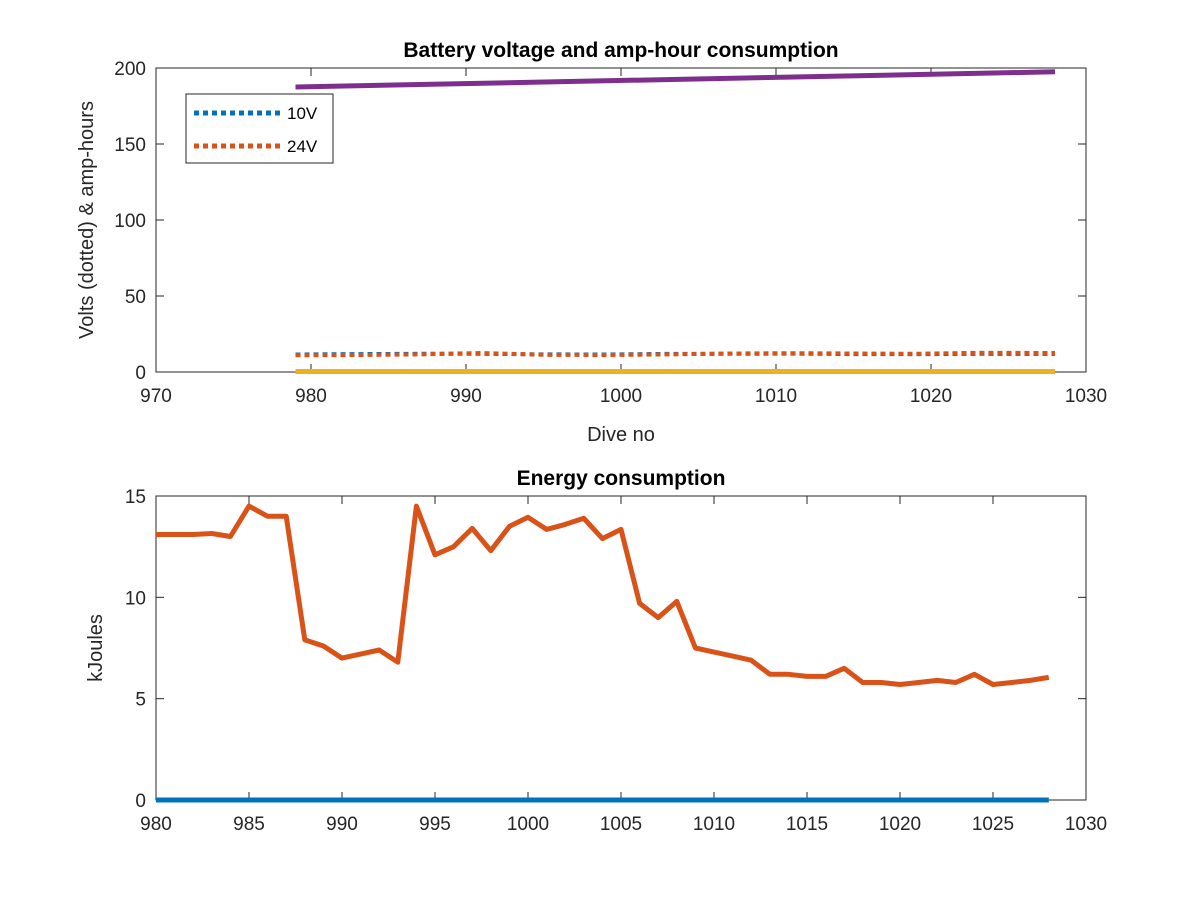 This screenshot has width=1200, height=900. Describe the element at coordinates (807, 824) in the screenshot. I see `x-tick-label: 1015` at that location.